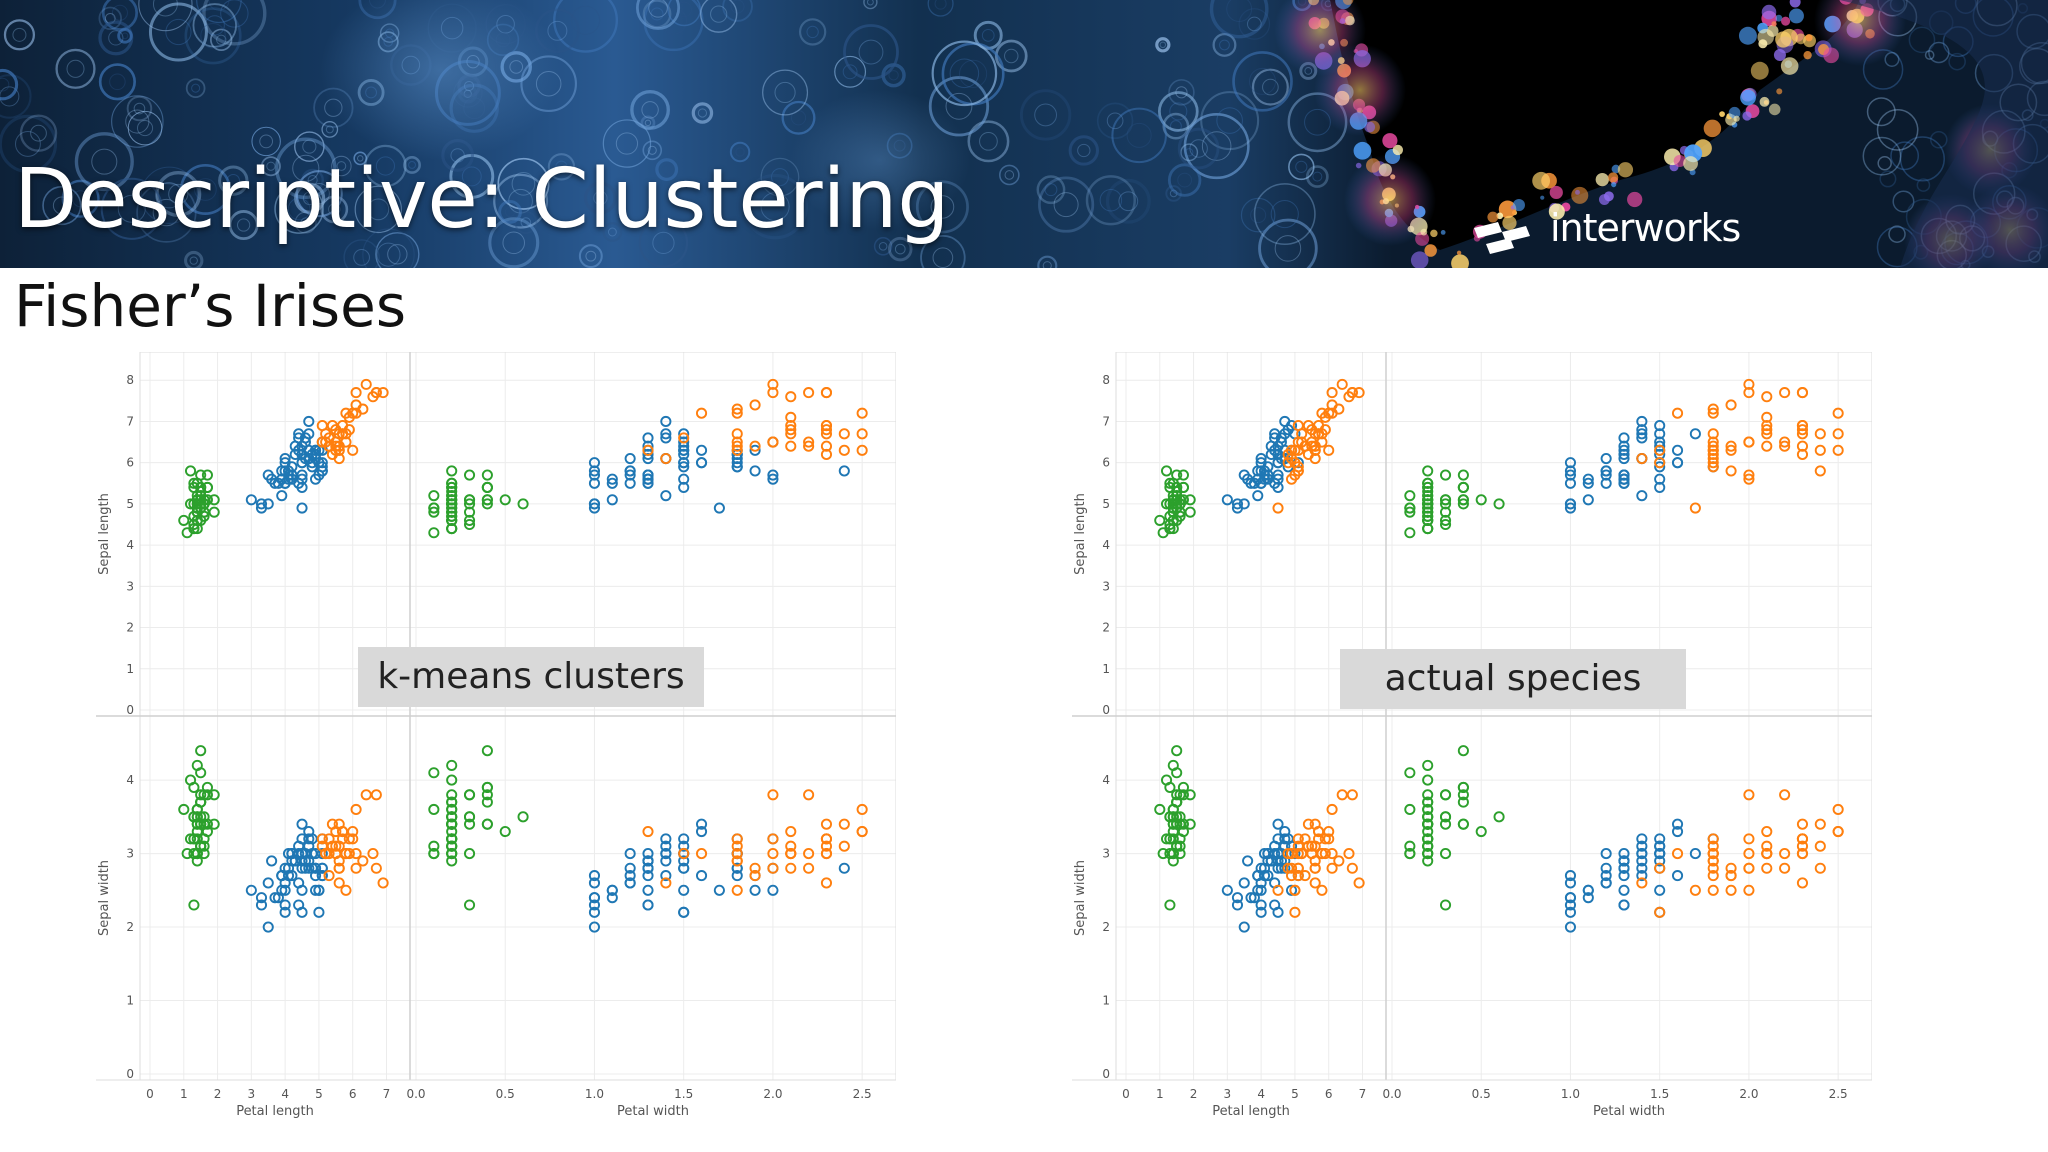  I want to click on y-tick-label: 0, so click(130, 710).